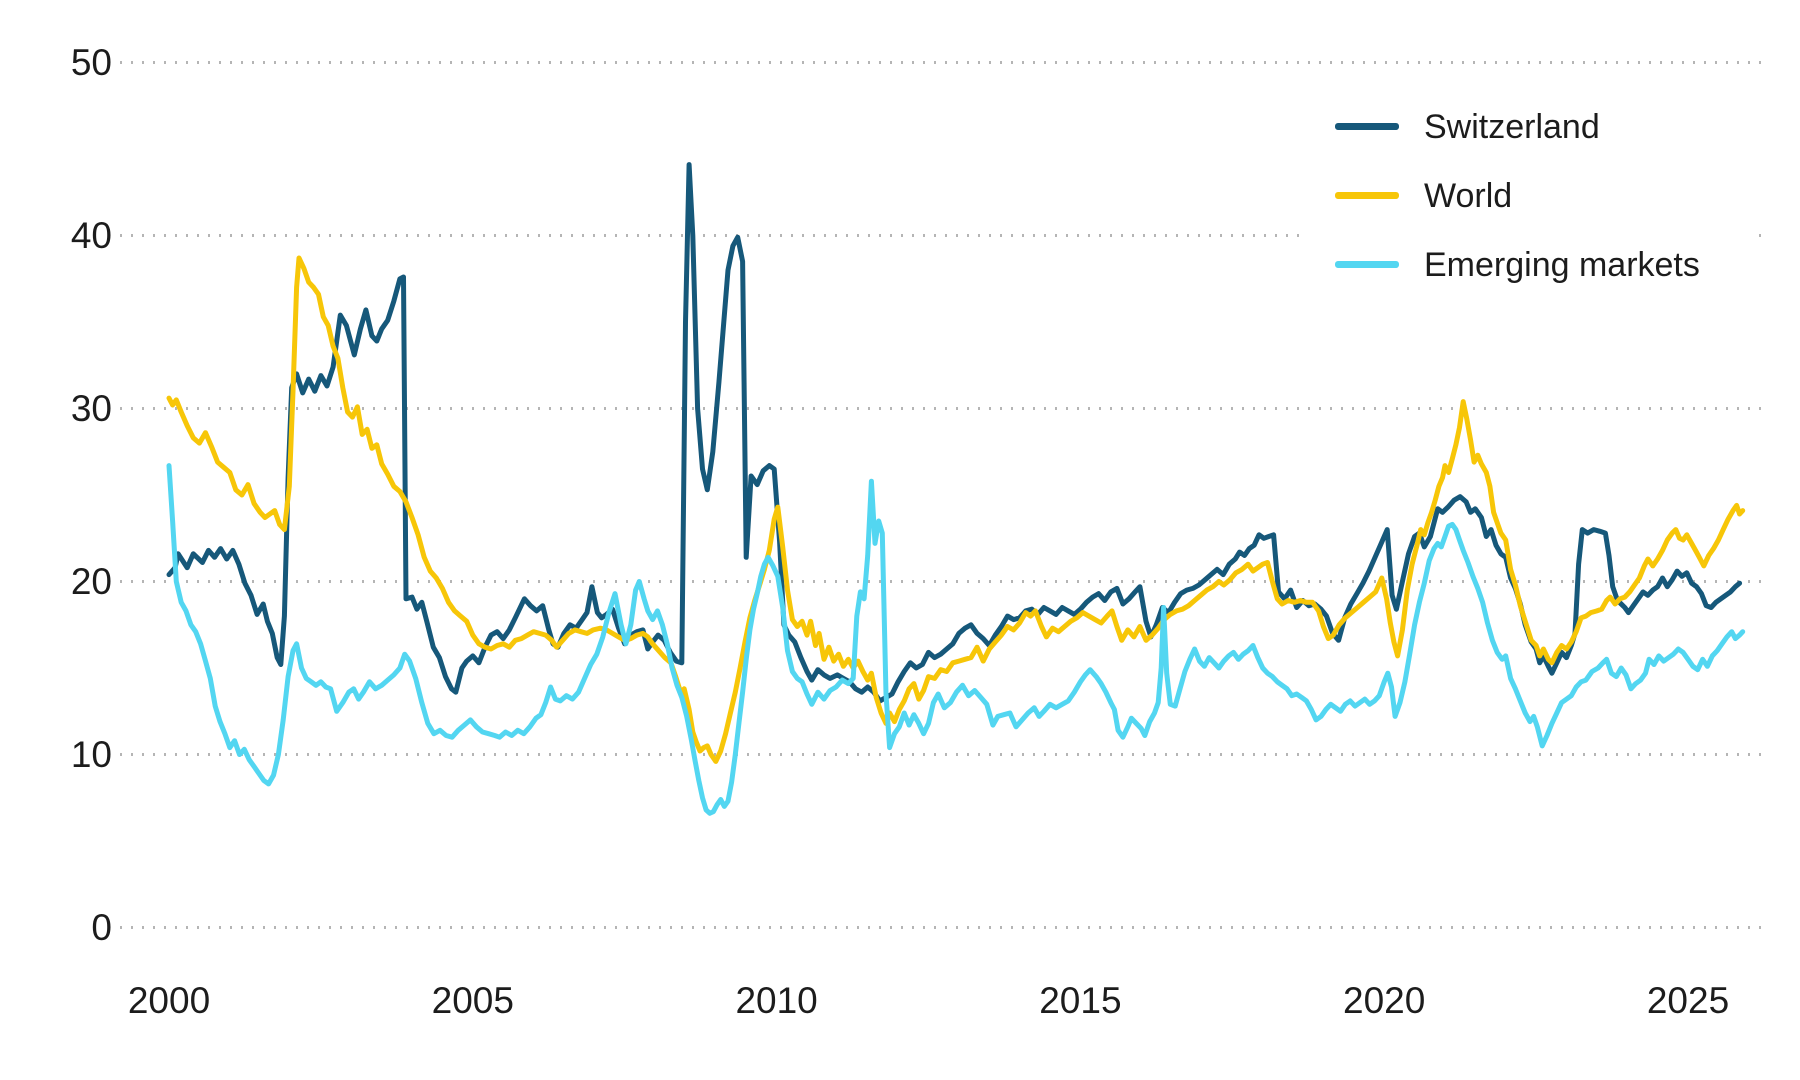 This screenshot has width=1800, height=1080. Describe the element at coordinates (776, 1000) in the screenshot. I see `x-tick-label-2010: 2010` at that location.